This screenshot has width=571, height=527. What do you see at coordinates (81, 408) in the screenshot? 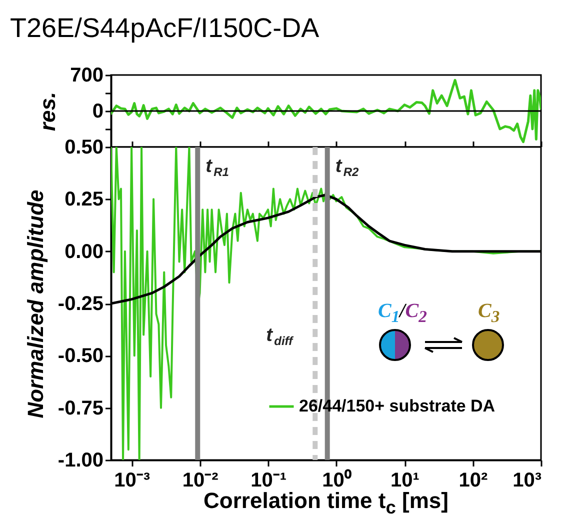
I see `y-tick-label: -0.75` at bounding box center [81, 408].